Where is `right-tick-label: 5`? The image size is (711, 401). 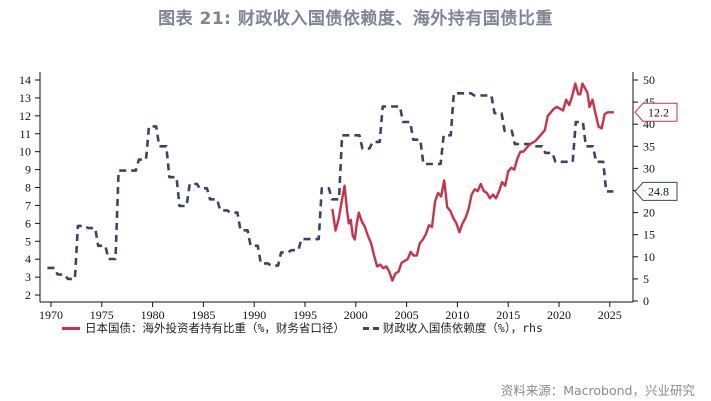 right-tick-label: 5 is located at coordinates (646, 279).